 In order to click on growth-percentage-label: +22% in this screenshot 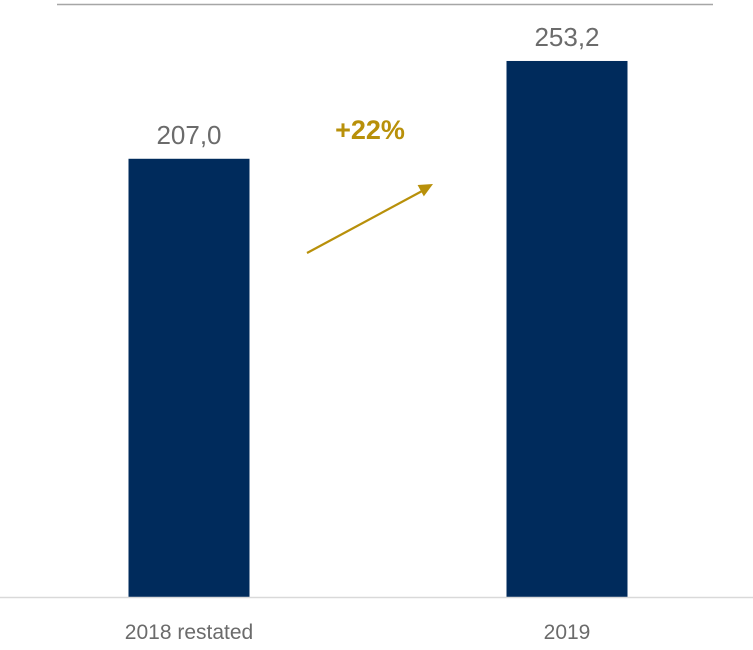, I will do `click(370, 130)`.